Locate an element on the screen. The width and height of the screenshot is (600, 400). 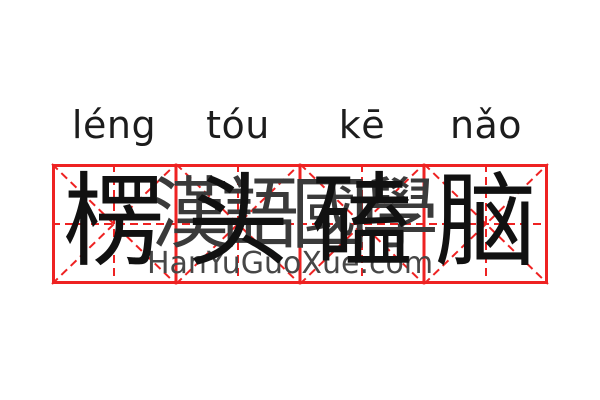
watermark-site-url: HanYuGuoXue.com is located at coordinates (290, 263).